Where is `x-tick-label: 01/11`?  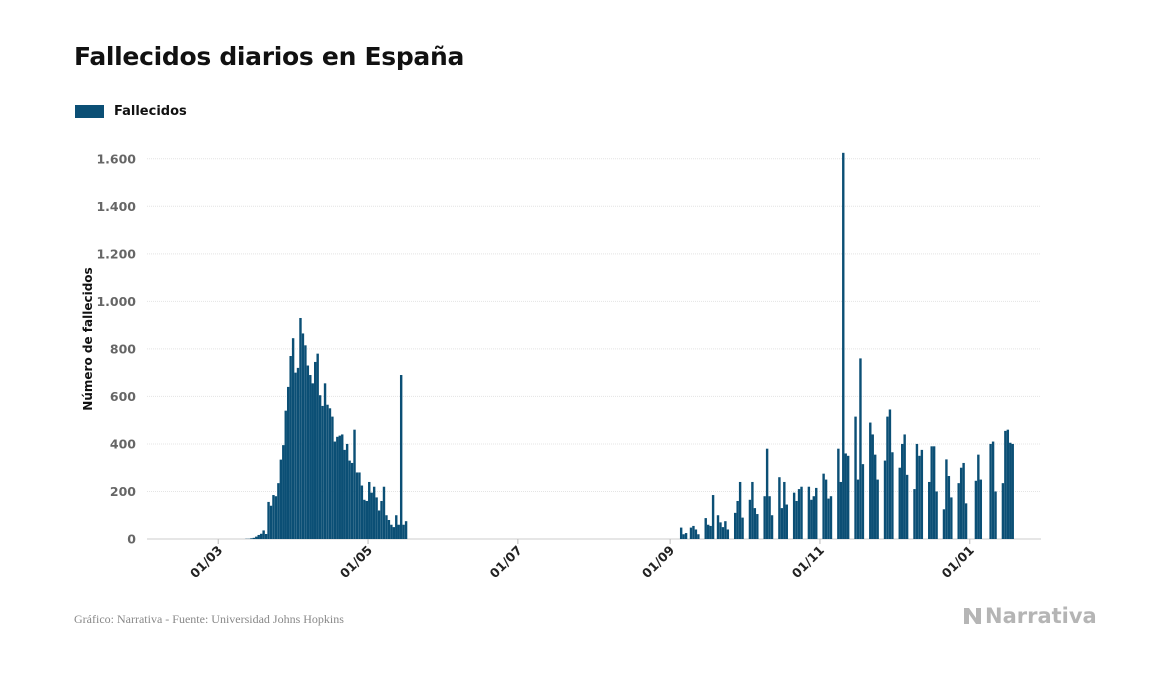 x-tick-label: 01/11 is located at coordinates (808, 562).